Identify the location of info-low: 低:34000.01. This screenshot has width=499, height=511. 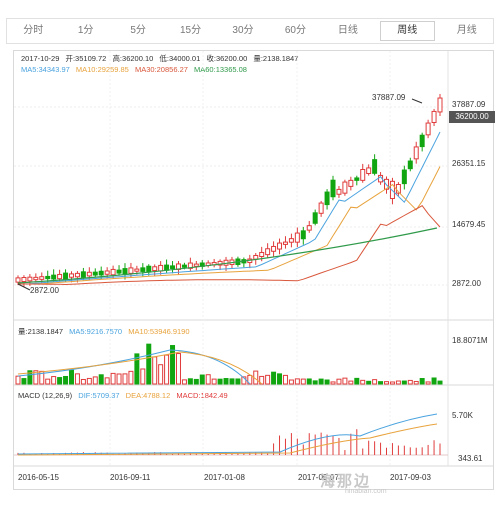
(180, 58).